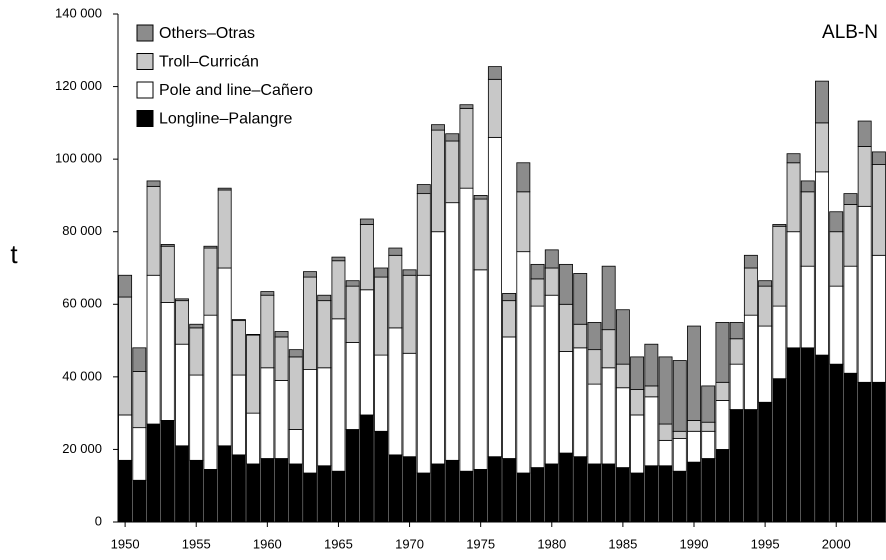  What do you see at coordinates (78, 158) in the screenshot?
I see `y-tick-label: 100 000` at bounding box center [78, 158].